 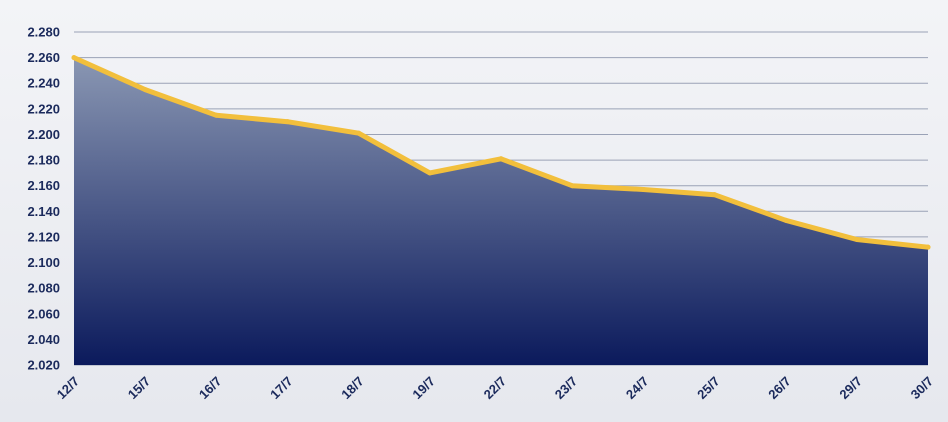 I want to click on y-tick-label: 2.200, so click(x=43, y=134).